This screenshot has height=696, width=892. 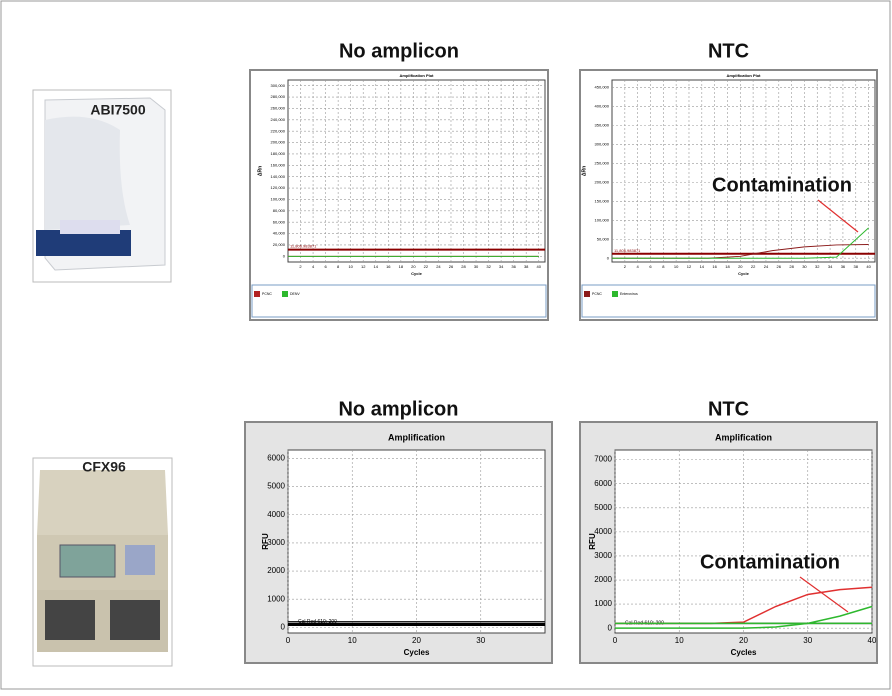 What do you see at coordinates (267, 294) in the screenshot?
I see `legend-label: PCNC` at bounding box center [267, 294].